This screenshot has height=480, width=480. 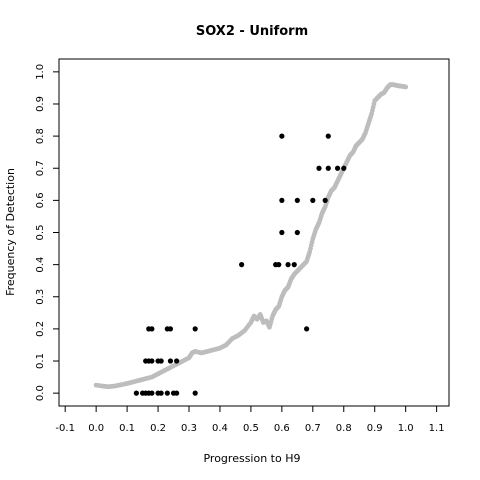 I want to click on x-axis: -0.1 0.0 0.1 0.2 0.3 0.4 0.5 0.6 0.7 0.8 0.9 1.0 1.1, so click(x=250, y=420).